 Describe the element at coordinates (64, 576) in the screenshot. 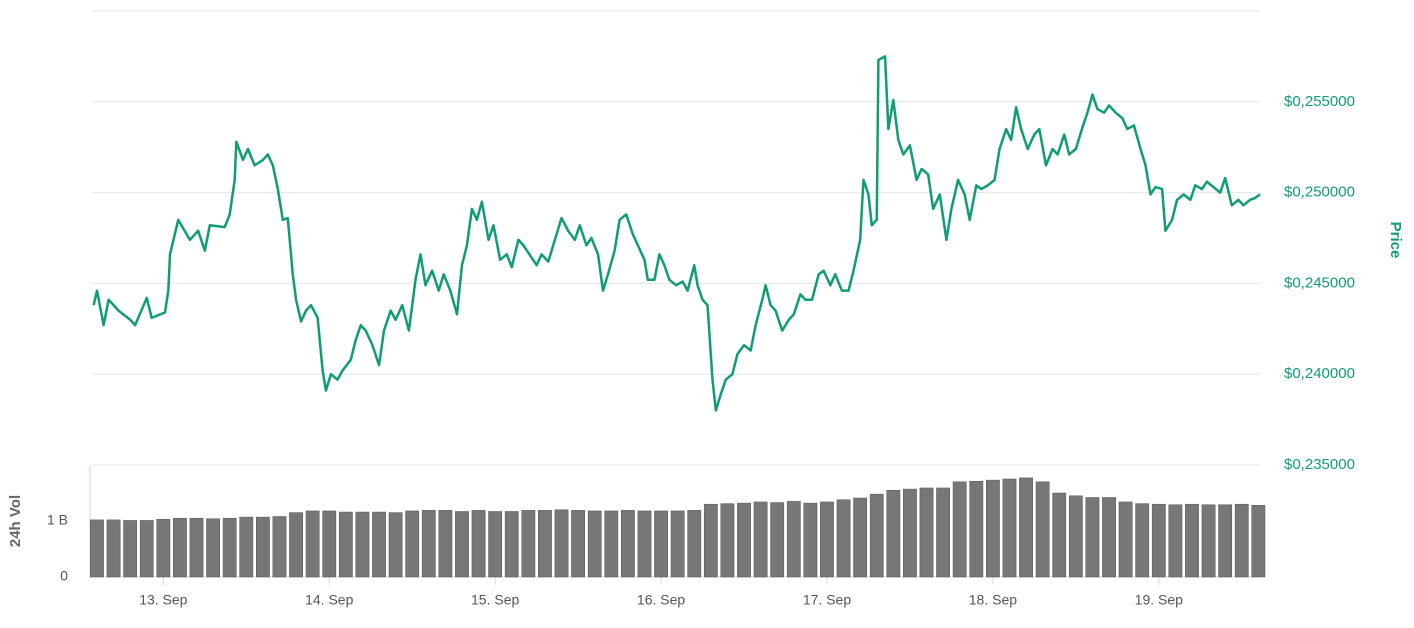

I see `y-tick-label: 0` at that location.